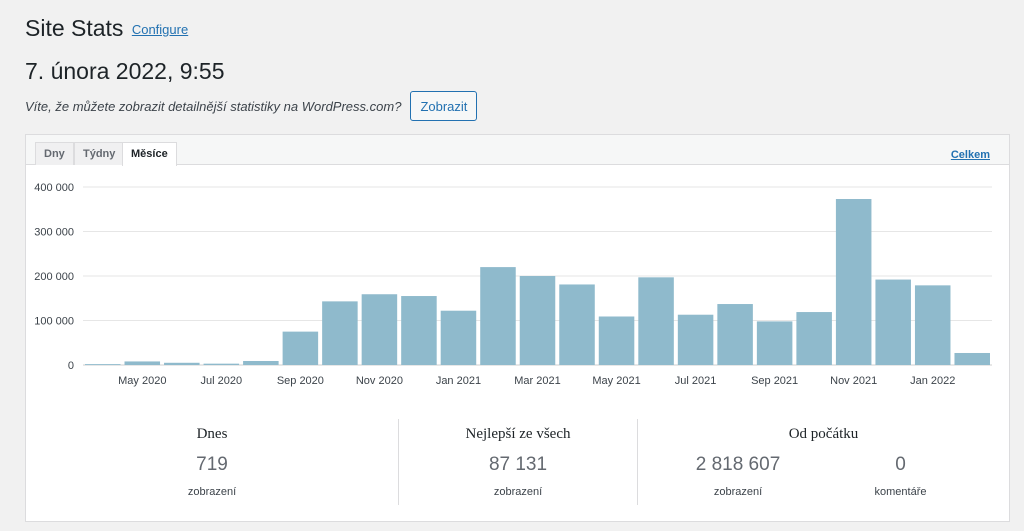 The image size is (1024, 531). What do you see at coordinates (71, 366) in the screenshot?
I see `y-tick-label: 0` at bounding box center [71, 366].